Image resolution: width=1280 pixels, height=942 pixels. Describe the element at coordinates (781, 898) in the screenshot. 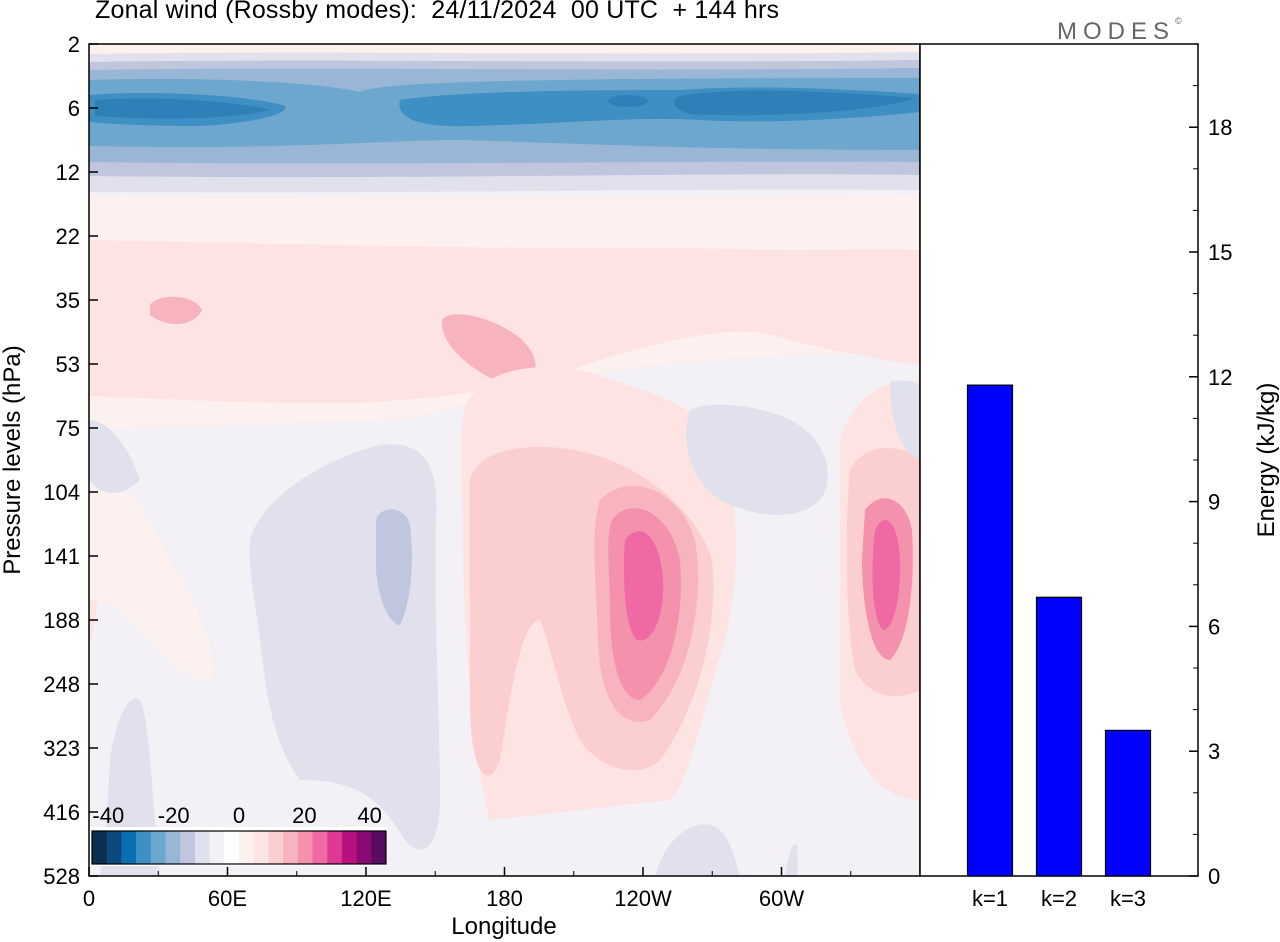

I see `x-tick-label: 60W` at that location.